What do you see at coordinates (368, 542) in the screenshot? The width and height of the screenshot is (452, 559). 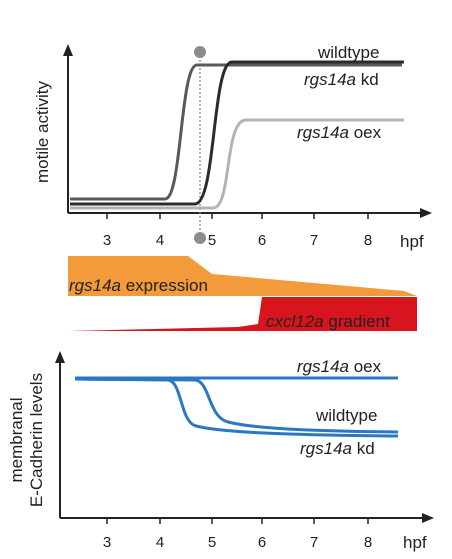 I see `bottom-x-tick-label: 8` at bounding box center [368, 542].